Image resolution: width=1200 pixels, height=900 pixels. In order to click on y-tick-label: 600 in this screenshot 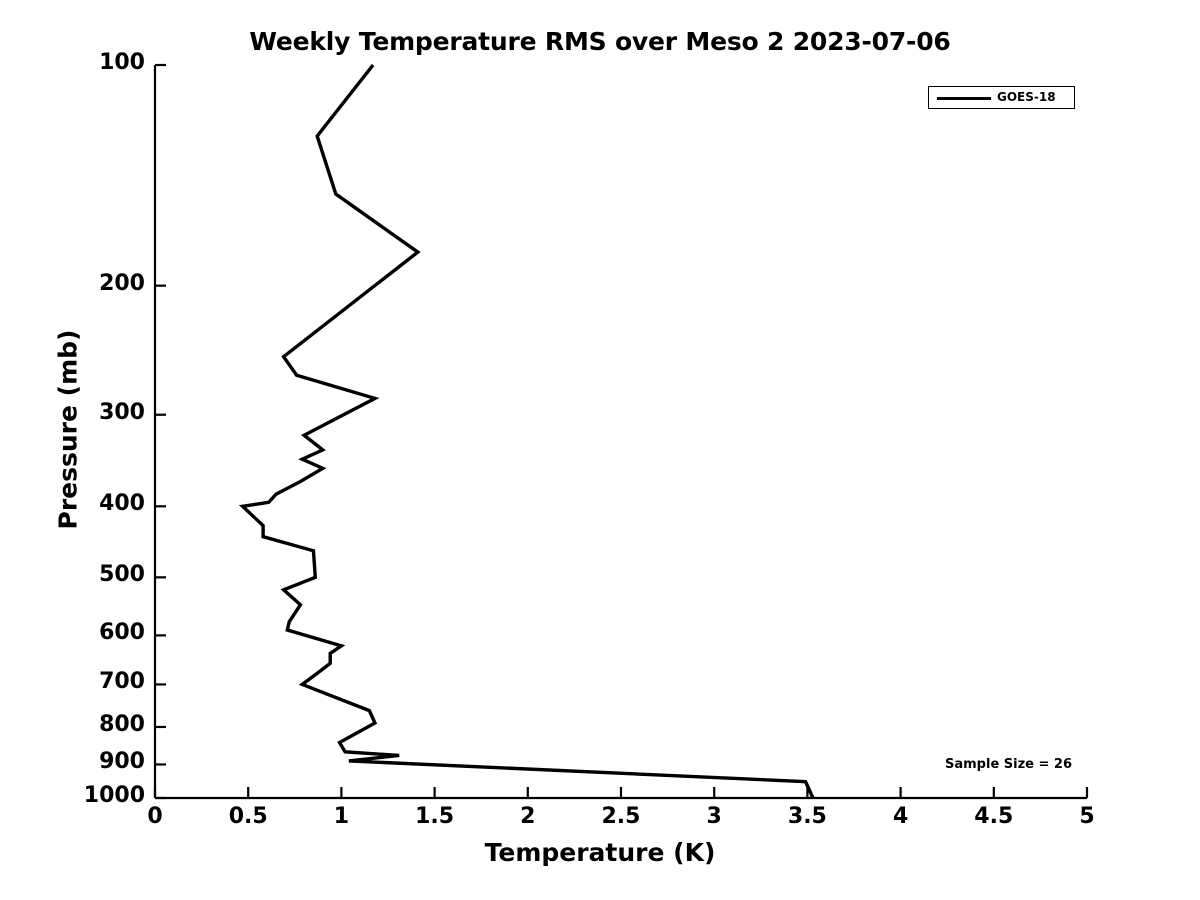, I will do `click(122, 633)`.